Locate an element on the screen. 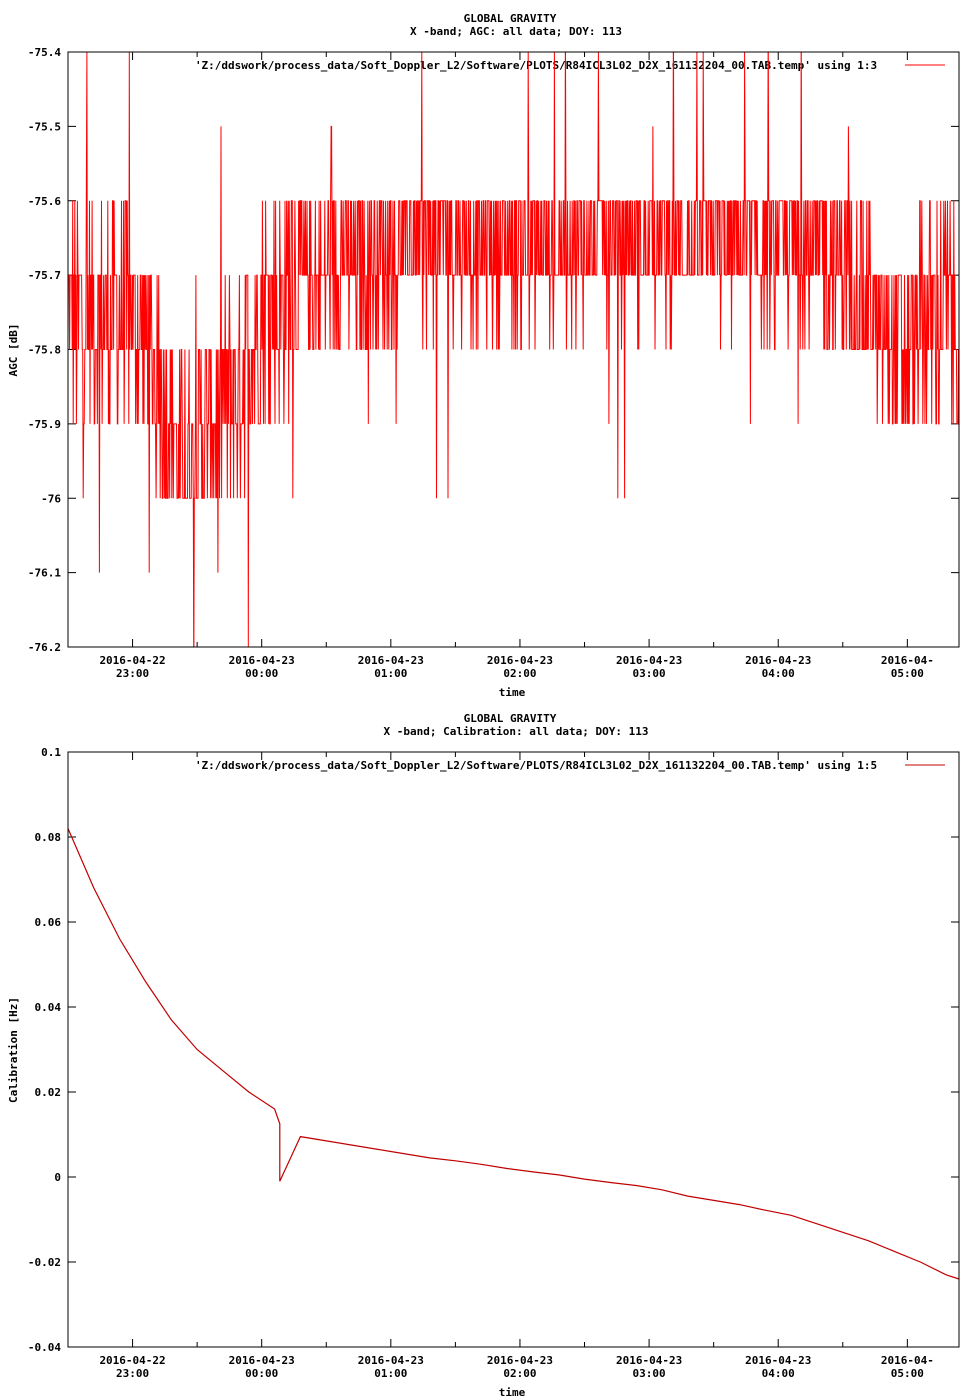  agc-y-tick-label: -75.4 is located at coordinates (44, 52).